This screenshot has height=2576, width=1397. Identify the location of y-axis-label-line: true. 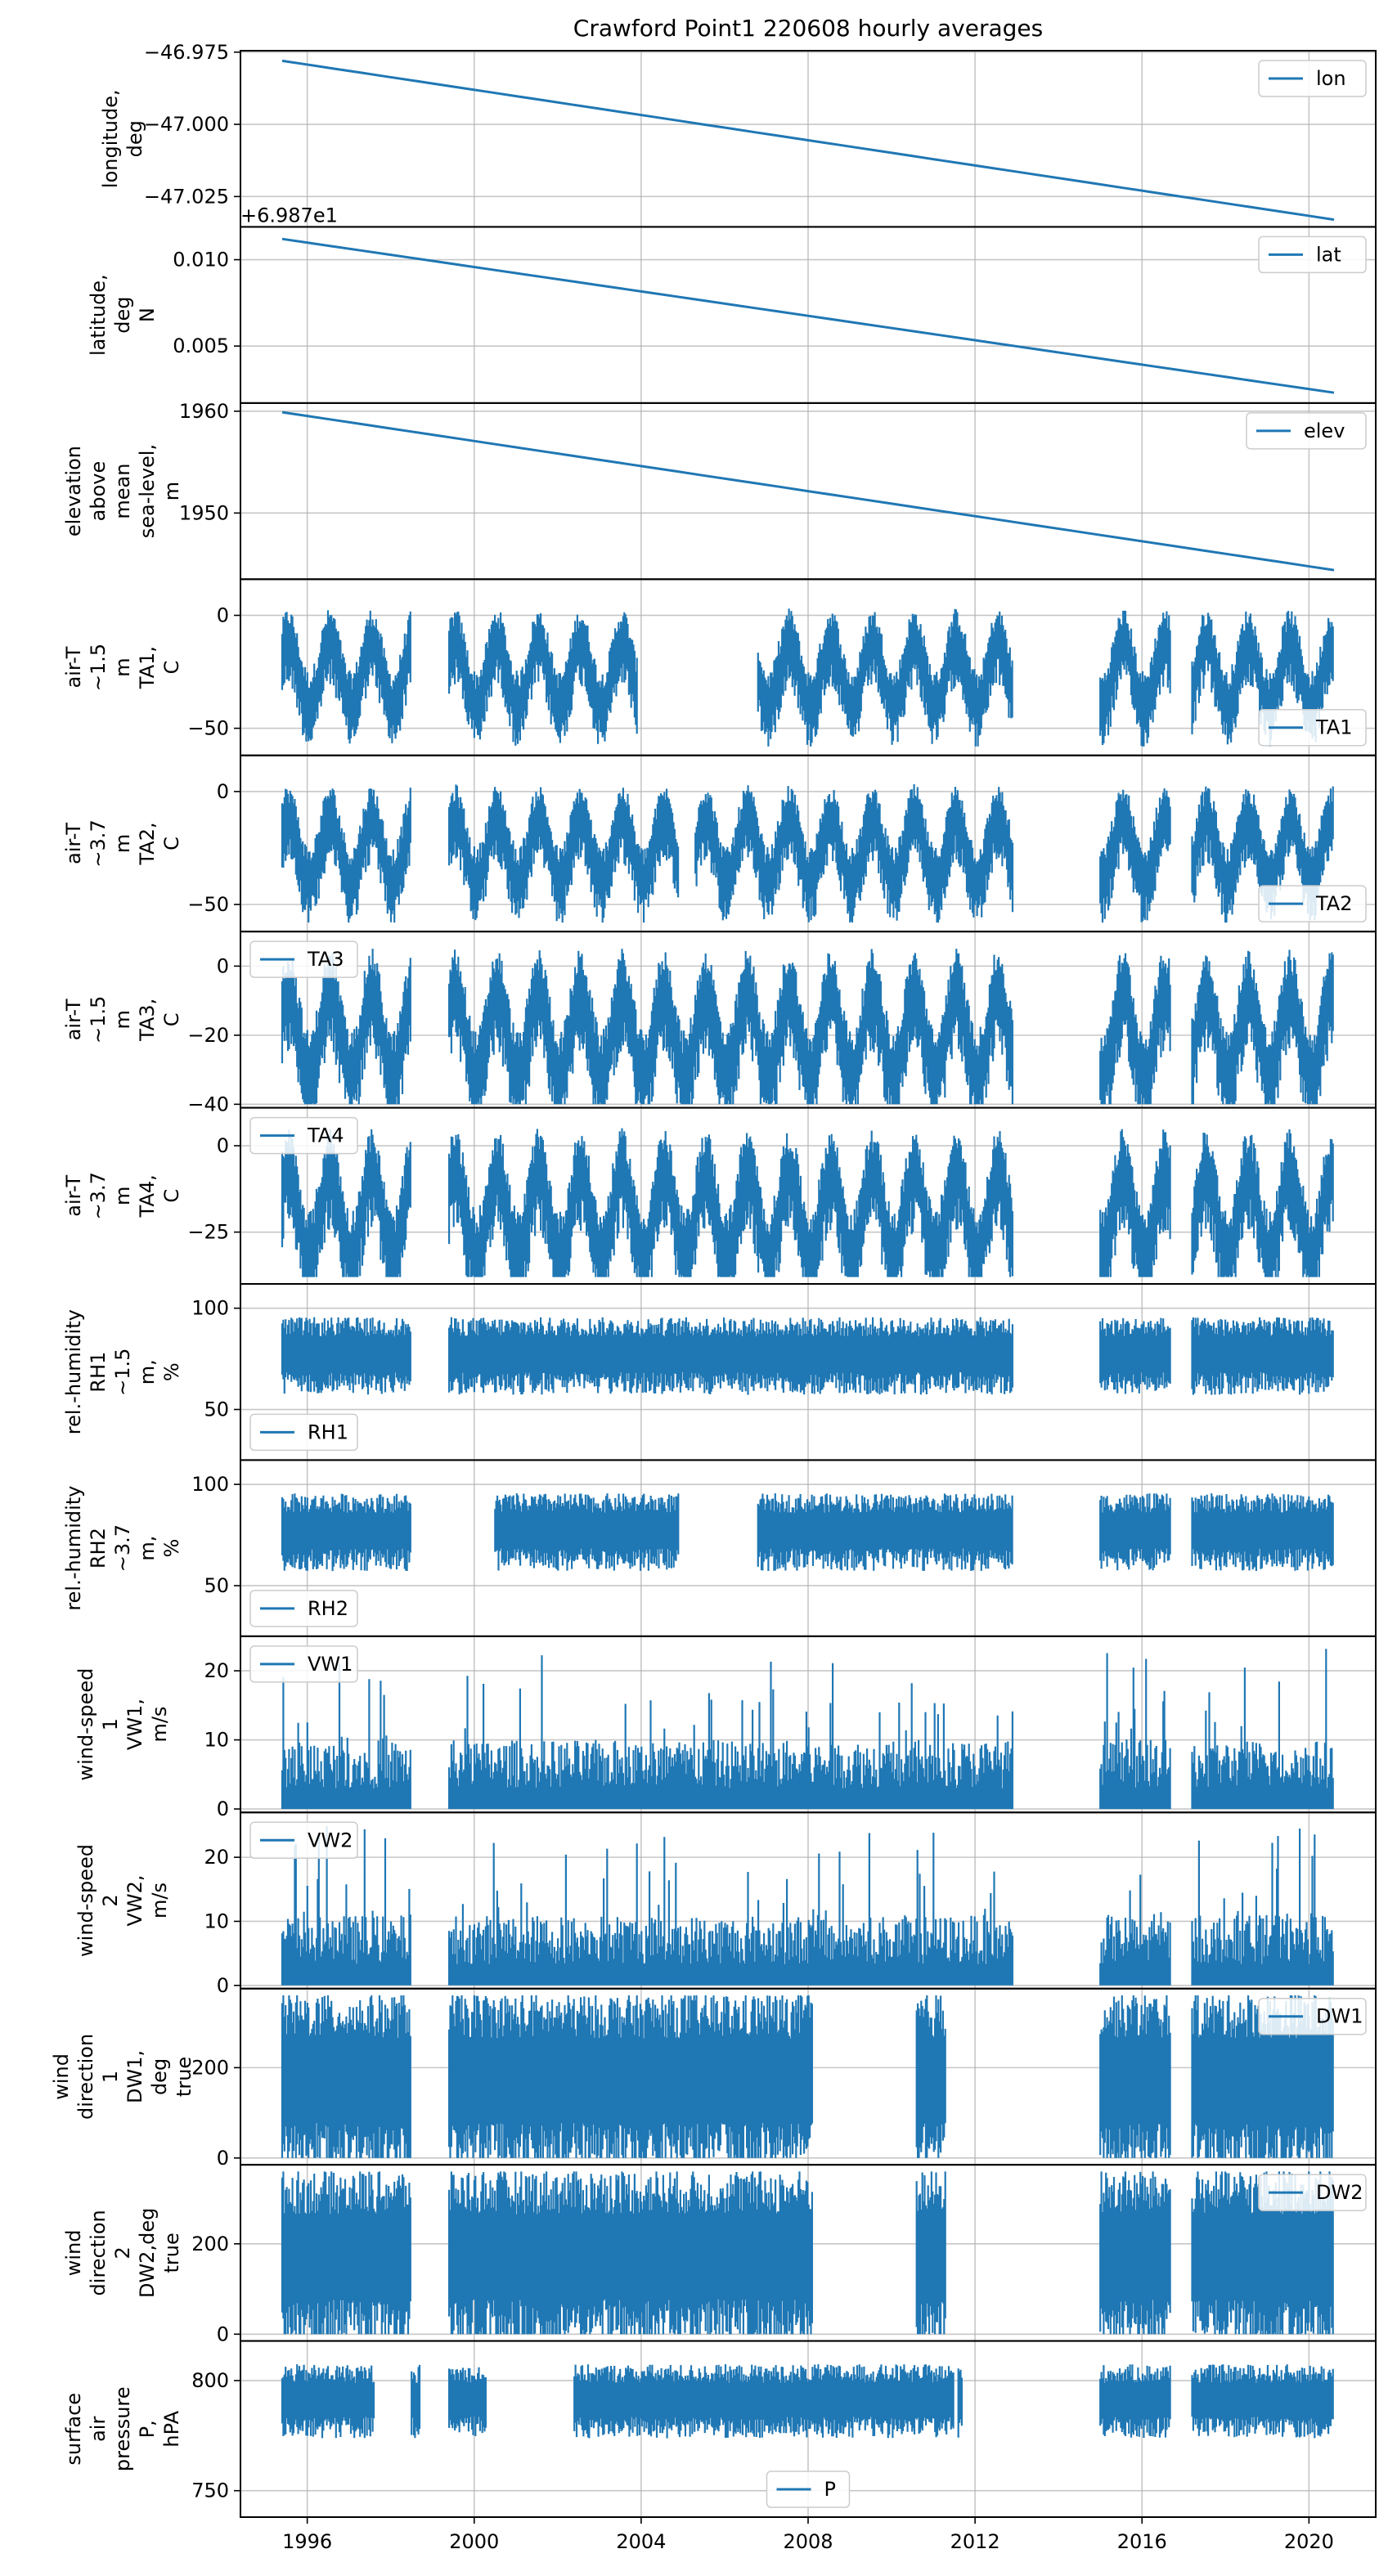
(184, 2077).